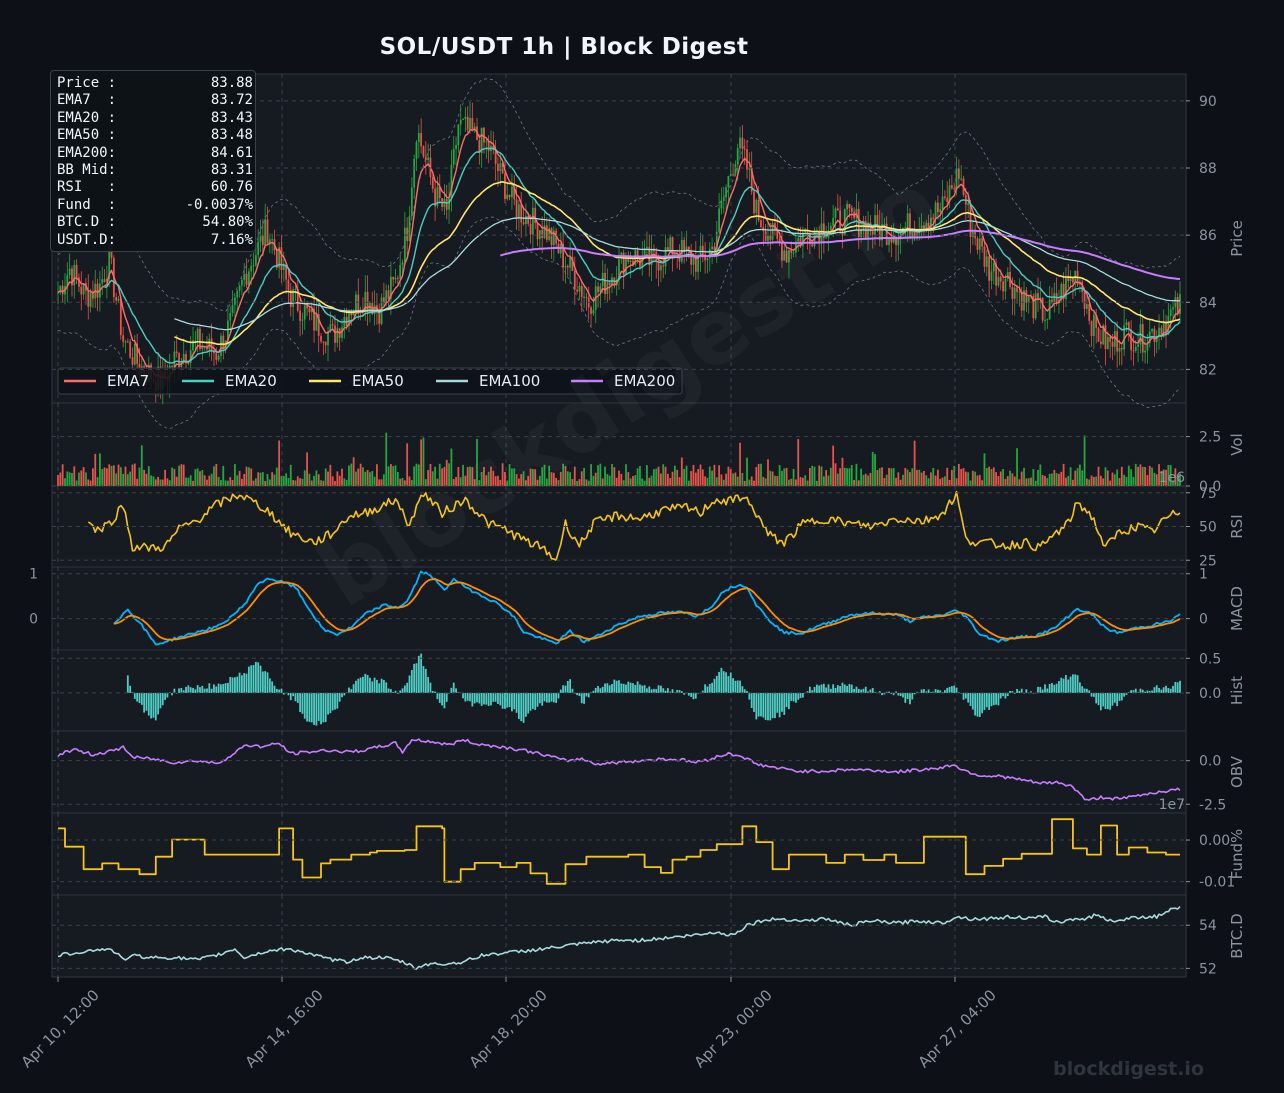 Image resolution: width=1284 pixels, height=1093 pixels. Describe the element at coordinates (1237, 526) in the screenshot. I see `axis-label-rsi: RSI` at that location.